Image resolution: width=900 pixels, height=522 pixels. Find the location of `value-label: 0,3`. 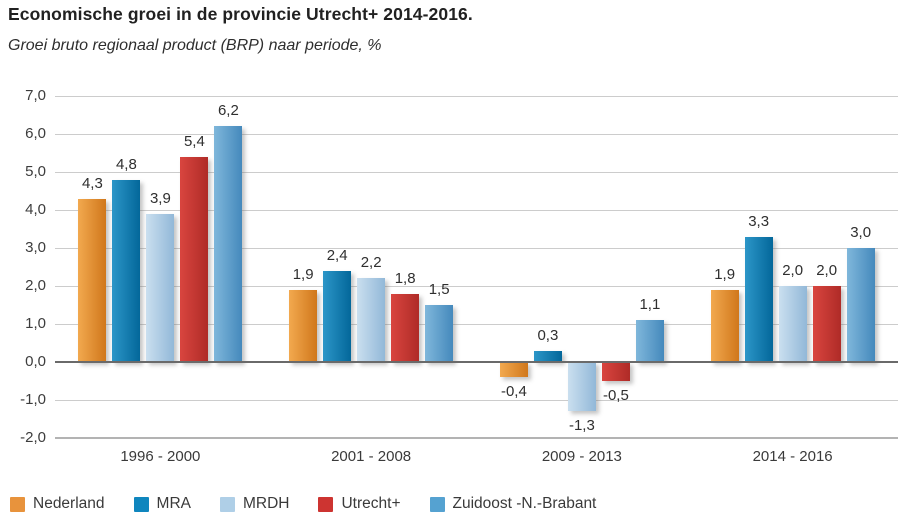

value-label: 0,3 is located at coordinates (548, 335).